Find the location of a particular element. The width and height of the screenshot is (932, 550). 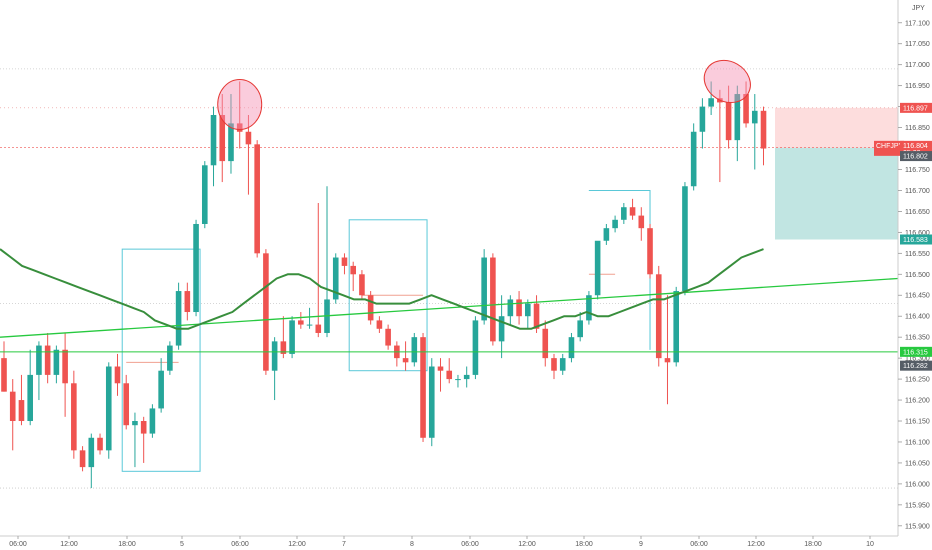

price-tick-label-13: 116.450 is located at coordinates (917, 296).